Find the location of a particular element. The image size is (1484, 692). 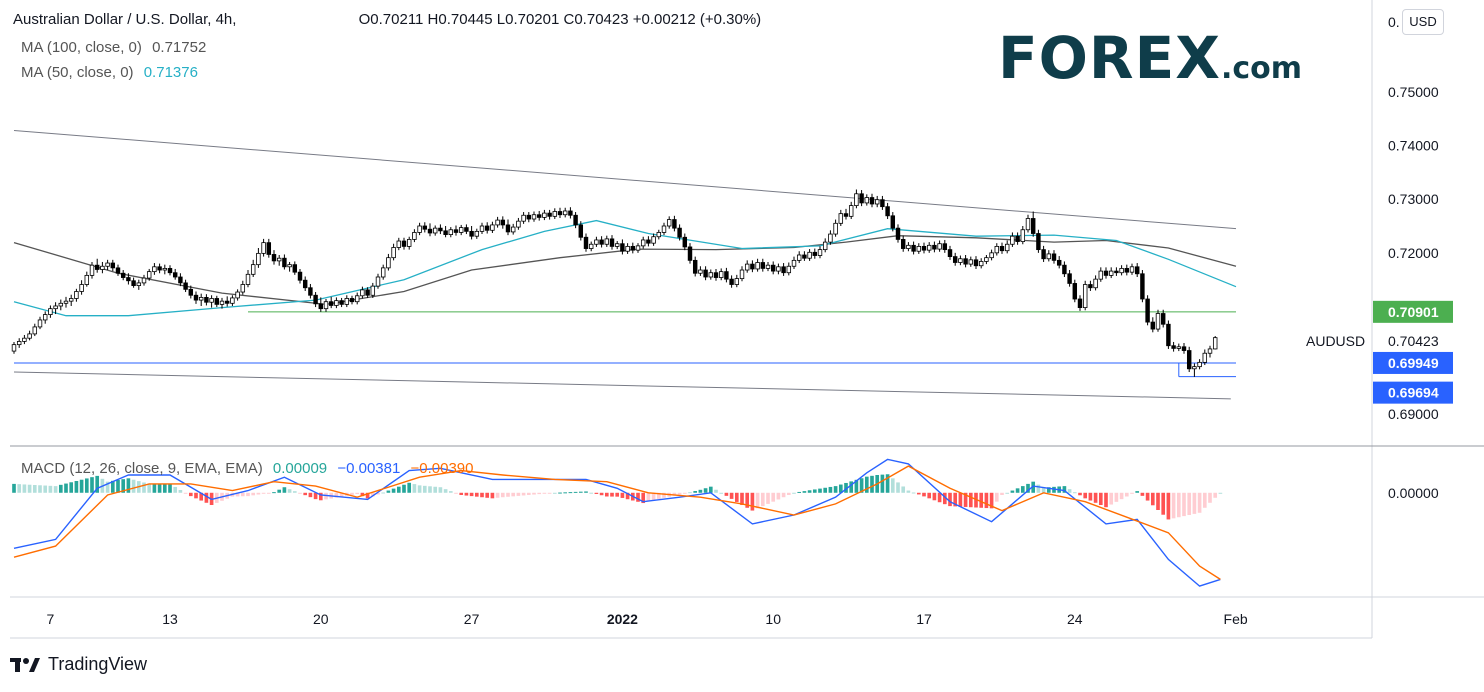

ma100-line is located at coordinates (625, 270).